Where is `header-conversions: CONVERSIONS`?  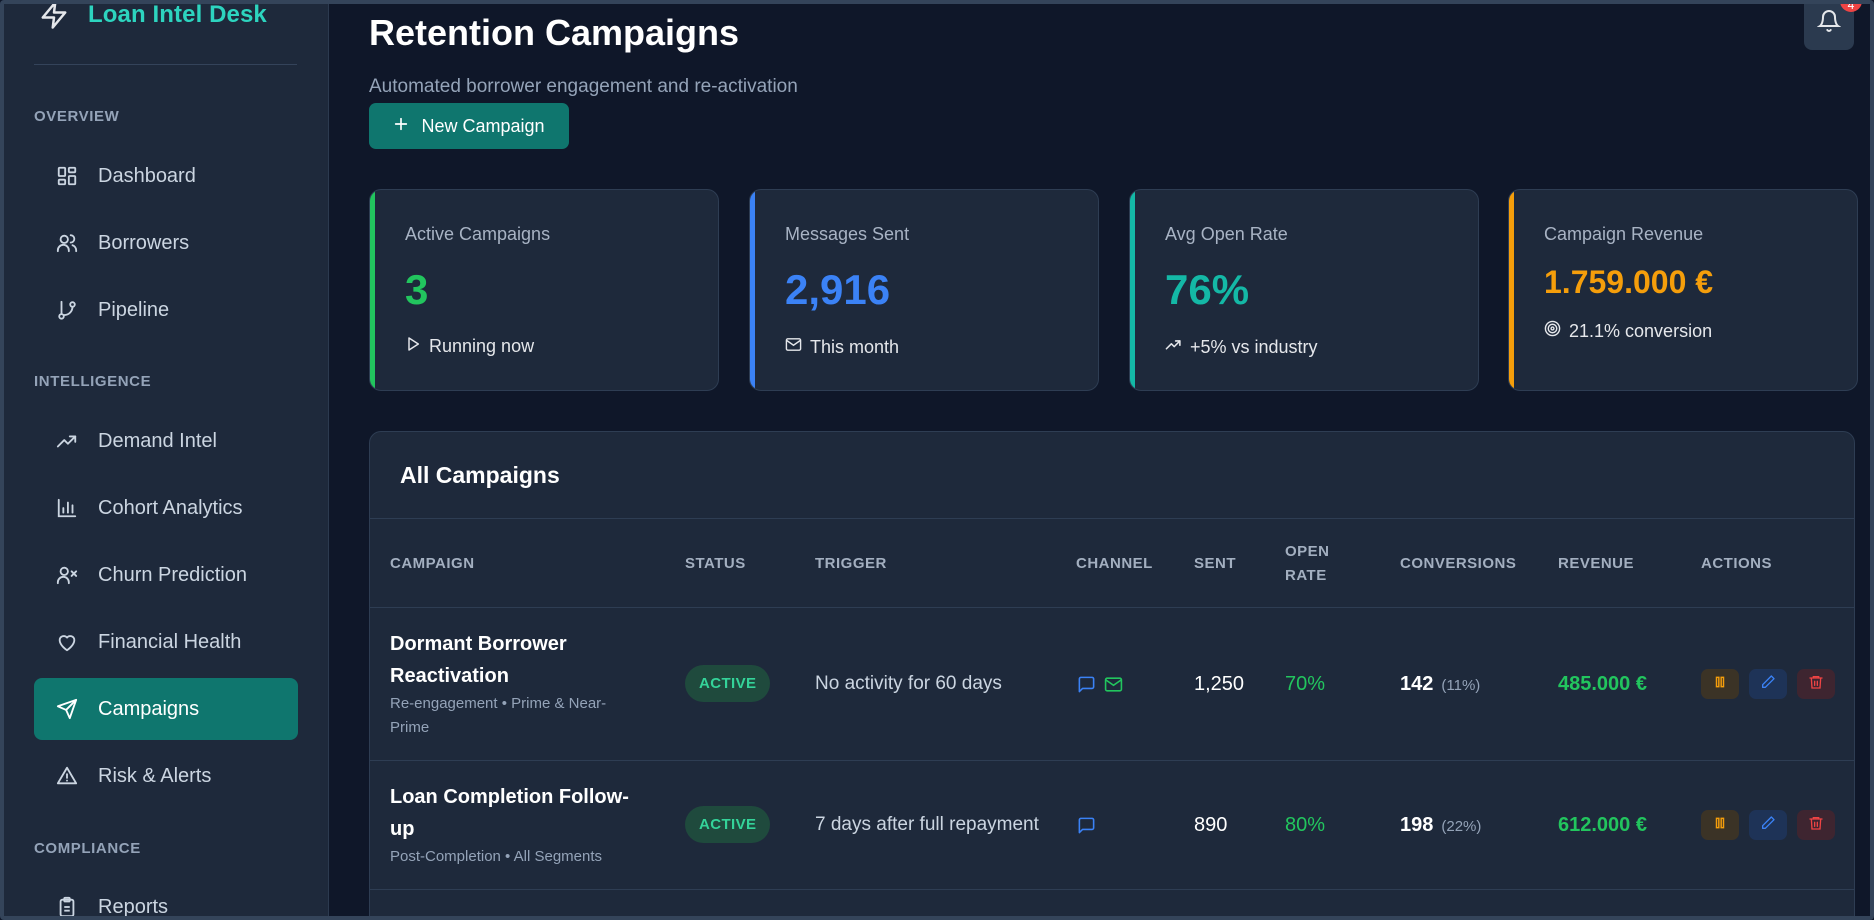 header-conversions: CONVERSIONS is located at coordinates (1458, 563).